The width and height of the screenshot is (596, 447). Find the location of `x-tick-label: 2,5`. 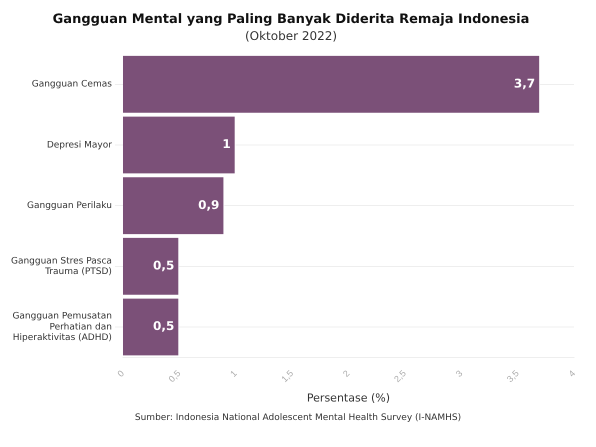

x-tick-label: 2,5 is located at coordinates (400, 376).